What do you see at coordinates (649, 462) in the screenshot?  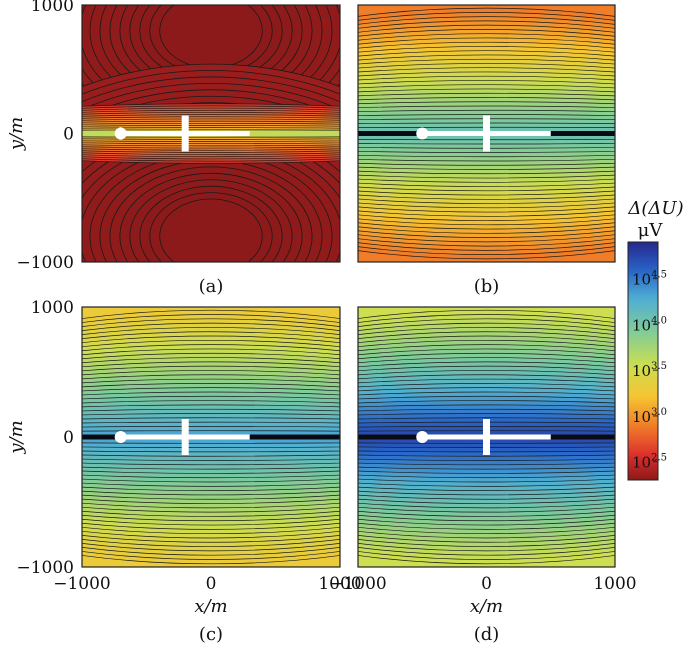 I see `colorbar-tick-label: 102.5` at bounding box center [649, 462].